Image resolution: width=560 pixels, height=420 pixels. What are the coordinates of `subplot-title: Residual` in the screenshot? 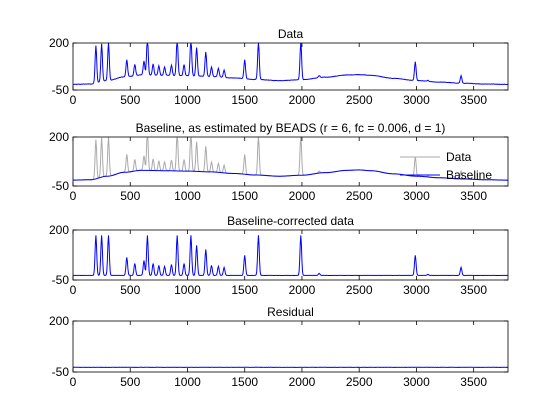 It's located at (290, 312).